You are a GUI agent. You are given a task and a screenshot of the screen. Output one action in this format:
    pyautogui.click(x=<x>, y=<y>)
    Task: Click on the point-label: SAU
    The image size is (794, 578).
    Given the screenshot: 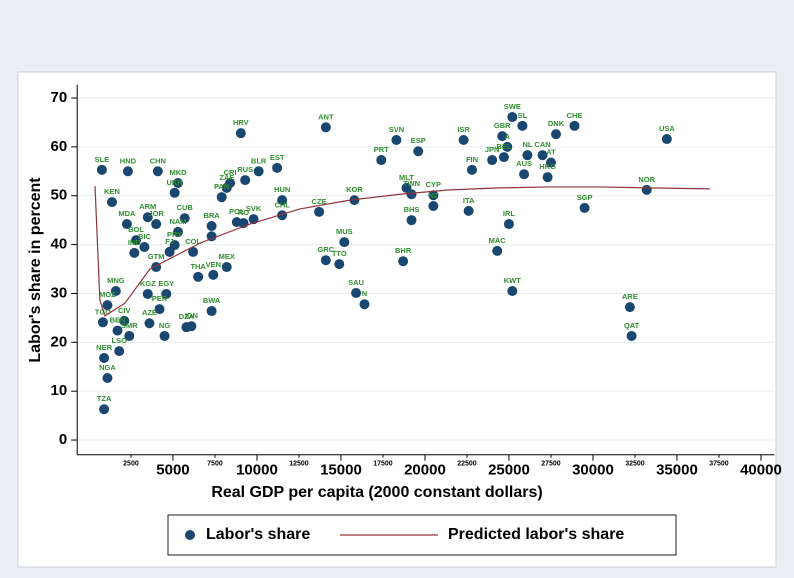 What is the action you would take?
    pyautogui.click(x=356, y=282)
    